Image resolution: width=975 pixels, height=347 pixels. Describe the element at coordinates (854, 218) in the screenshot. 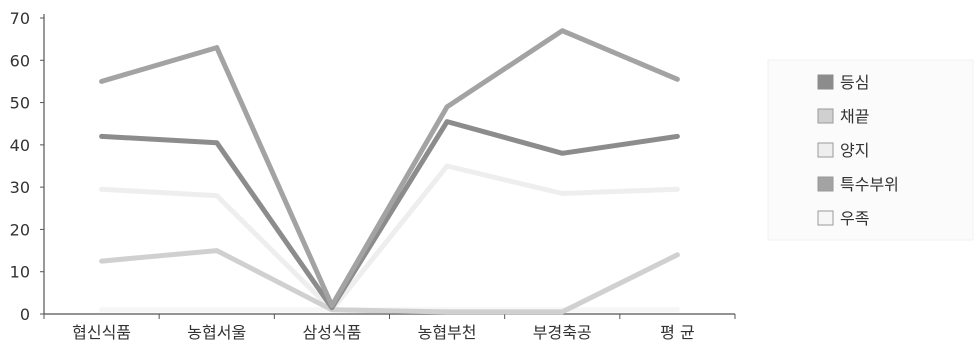

I see `legend-label-5: 우족` at that location.